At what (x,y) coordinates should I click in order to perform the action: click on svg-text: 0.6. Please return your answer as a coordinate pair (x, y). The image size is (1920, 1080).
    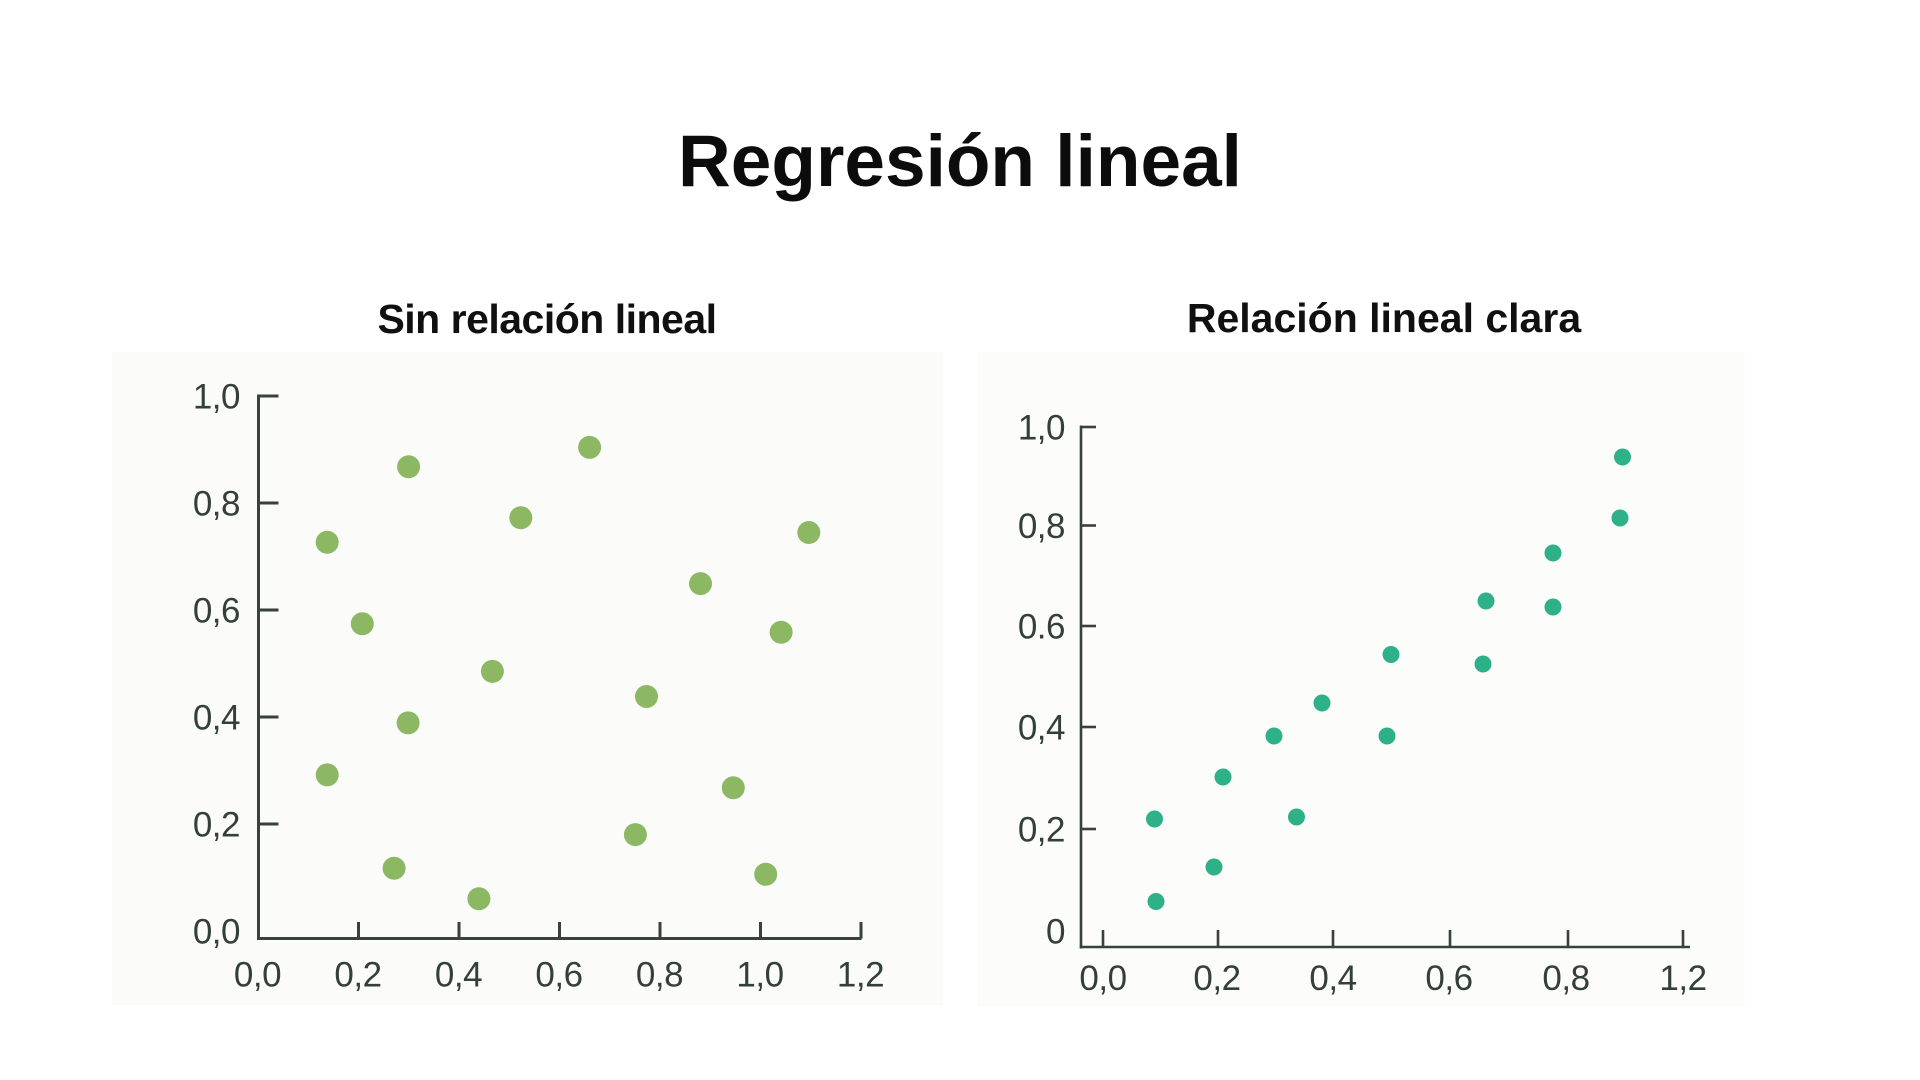
    Looking at the image, I should click on (1041, 627).